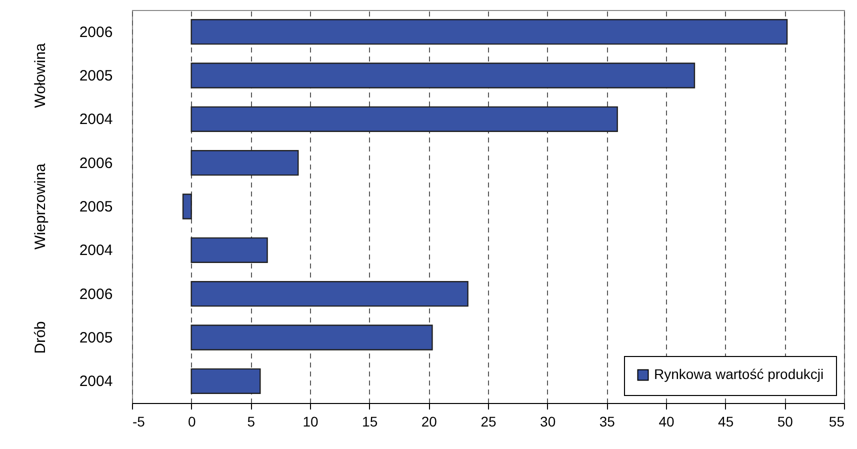 This screenshot has width=857, height=449. Describe the element at coordinates (726, 422) in the screenshot. I see `x-tick-label: 45` at that location.